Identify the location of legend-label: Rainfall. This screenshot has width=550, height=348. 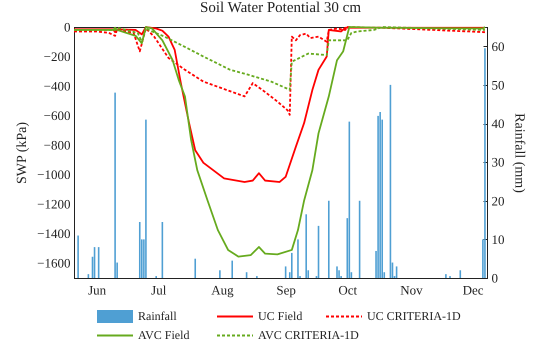
(157, 316).